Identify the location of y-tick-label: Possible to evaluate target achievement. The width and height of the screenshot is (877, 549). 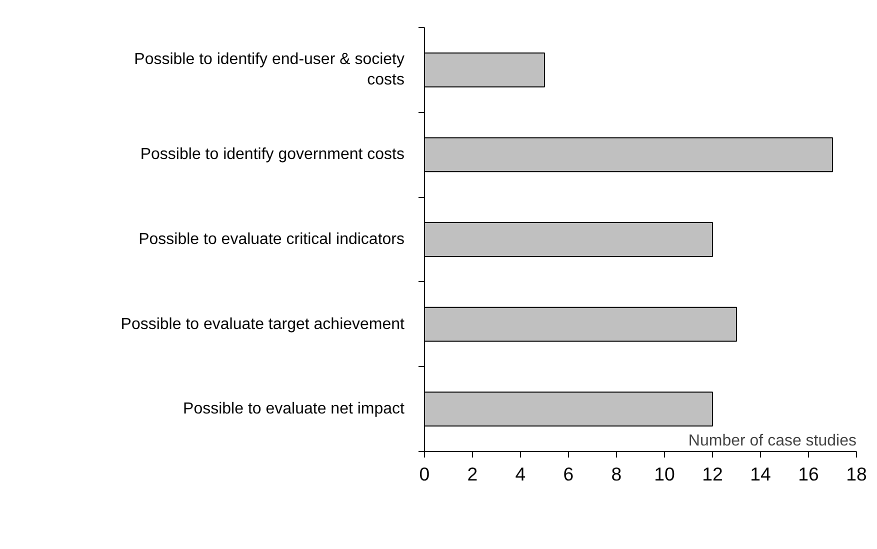
(263, 324).